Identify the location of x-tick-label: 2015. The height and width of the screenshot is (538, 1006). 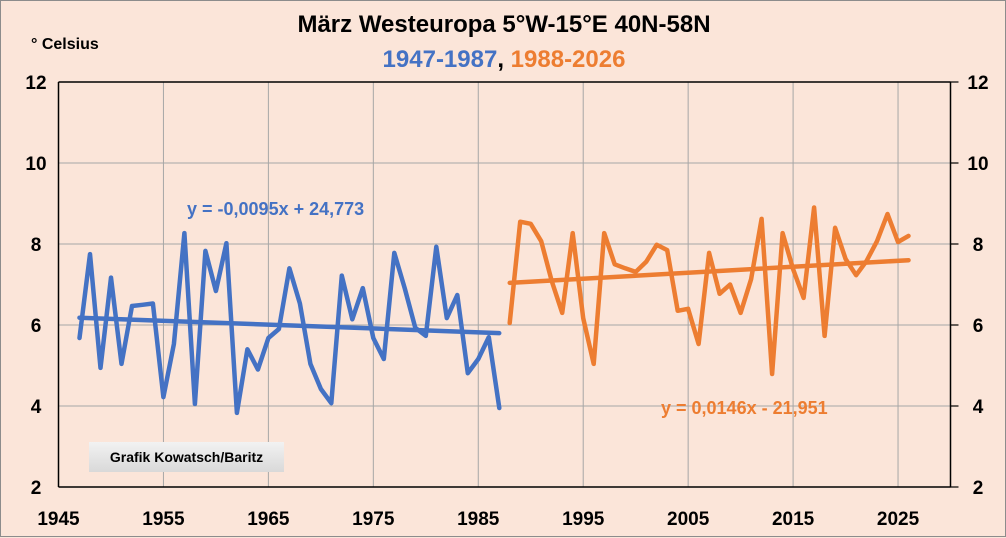
(793, 519).